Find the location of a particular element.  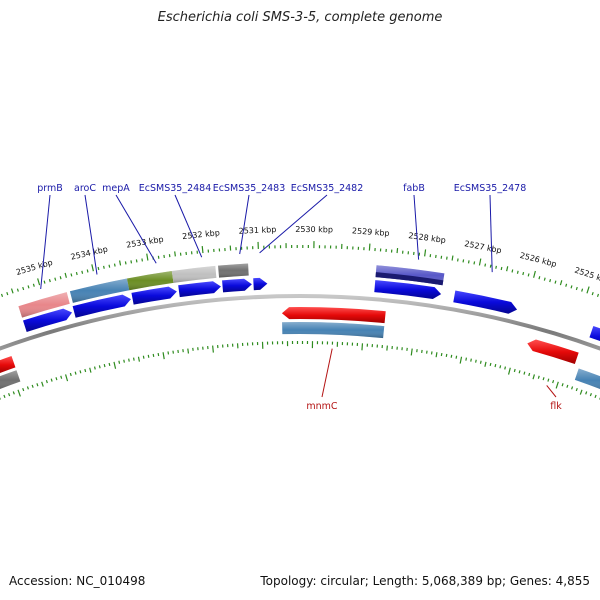

ruler-tick-label: 2527 kbp is located at coordinates (483, 247).